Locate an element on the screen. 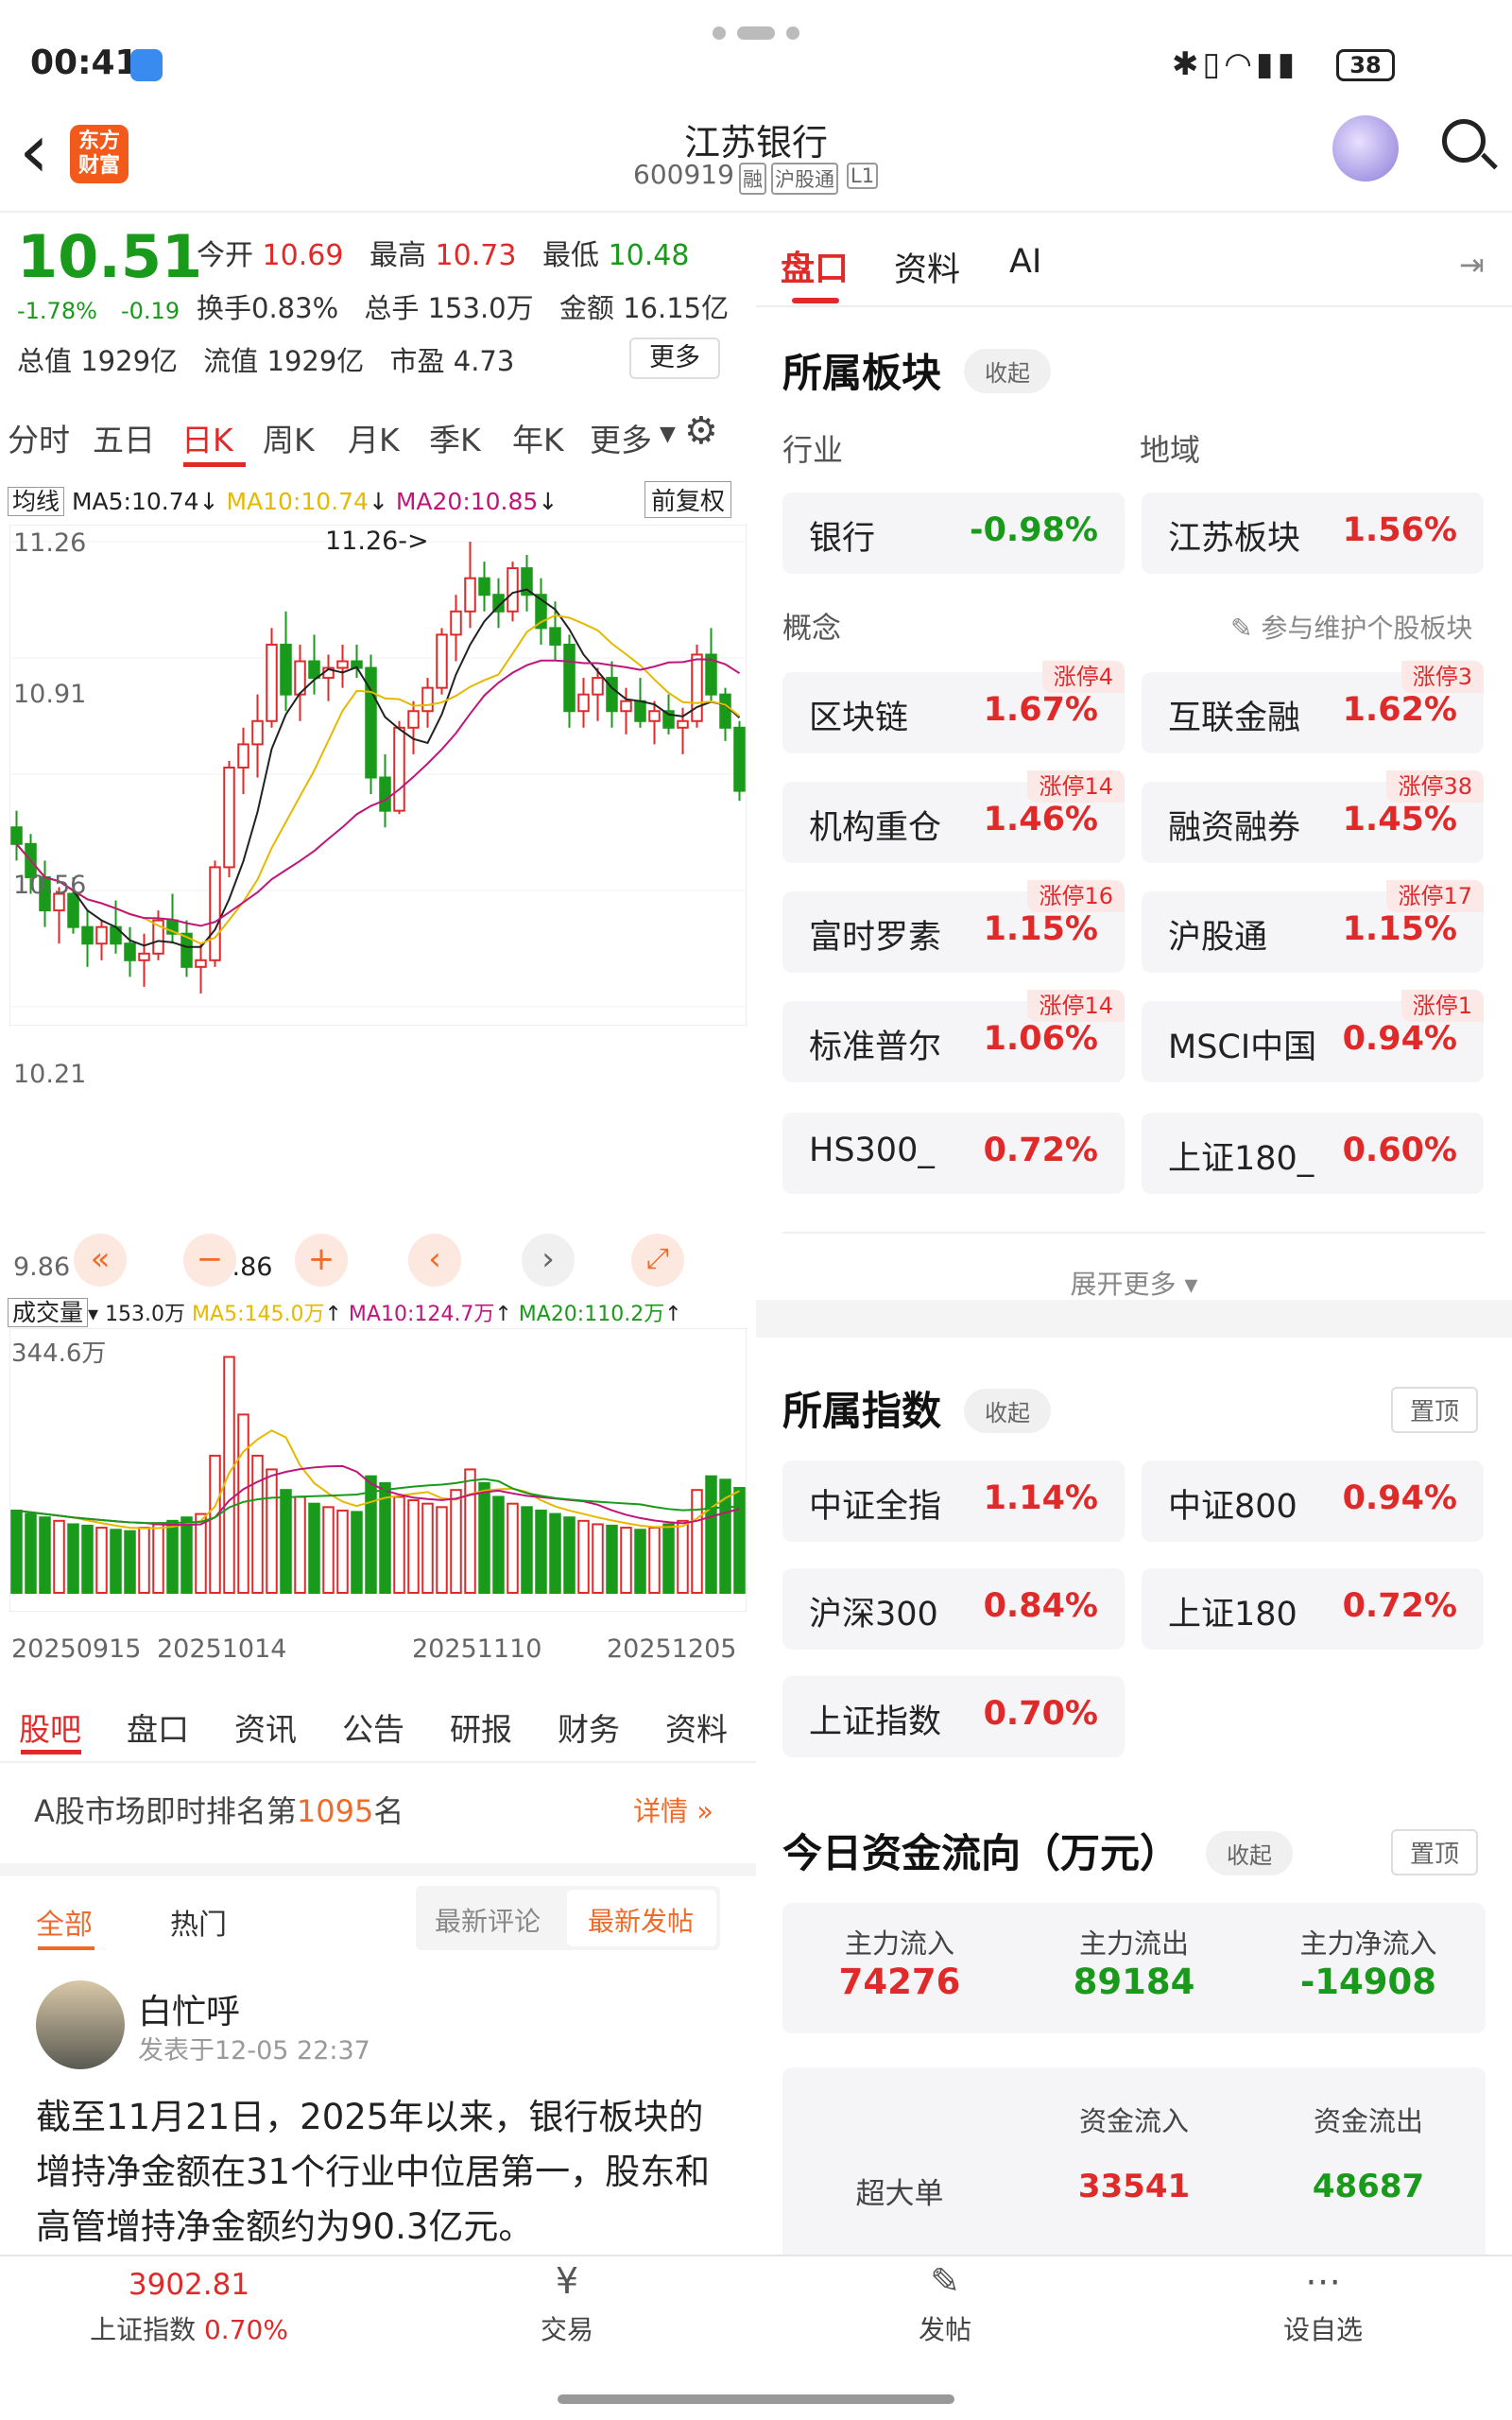  tab-week-k: 周K is located at coordinates (289, 440).